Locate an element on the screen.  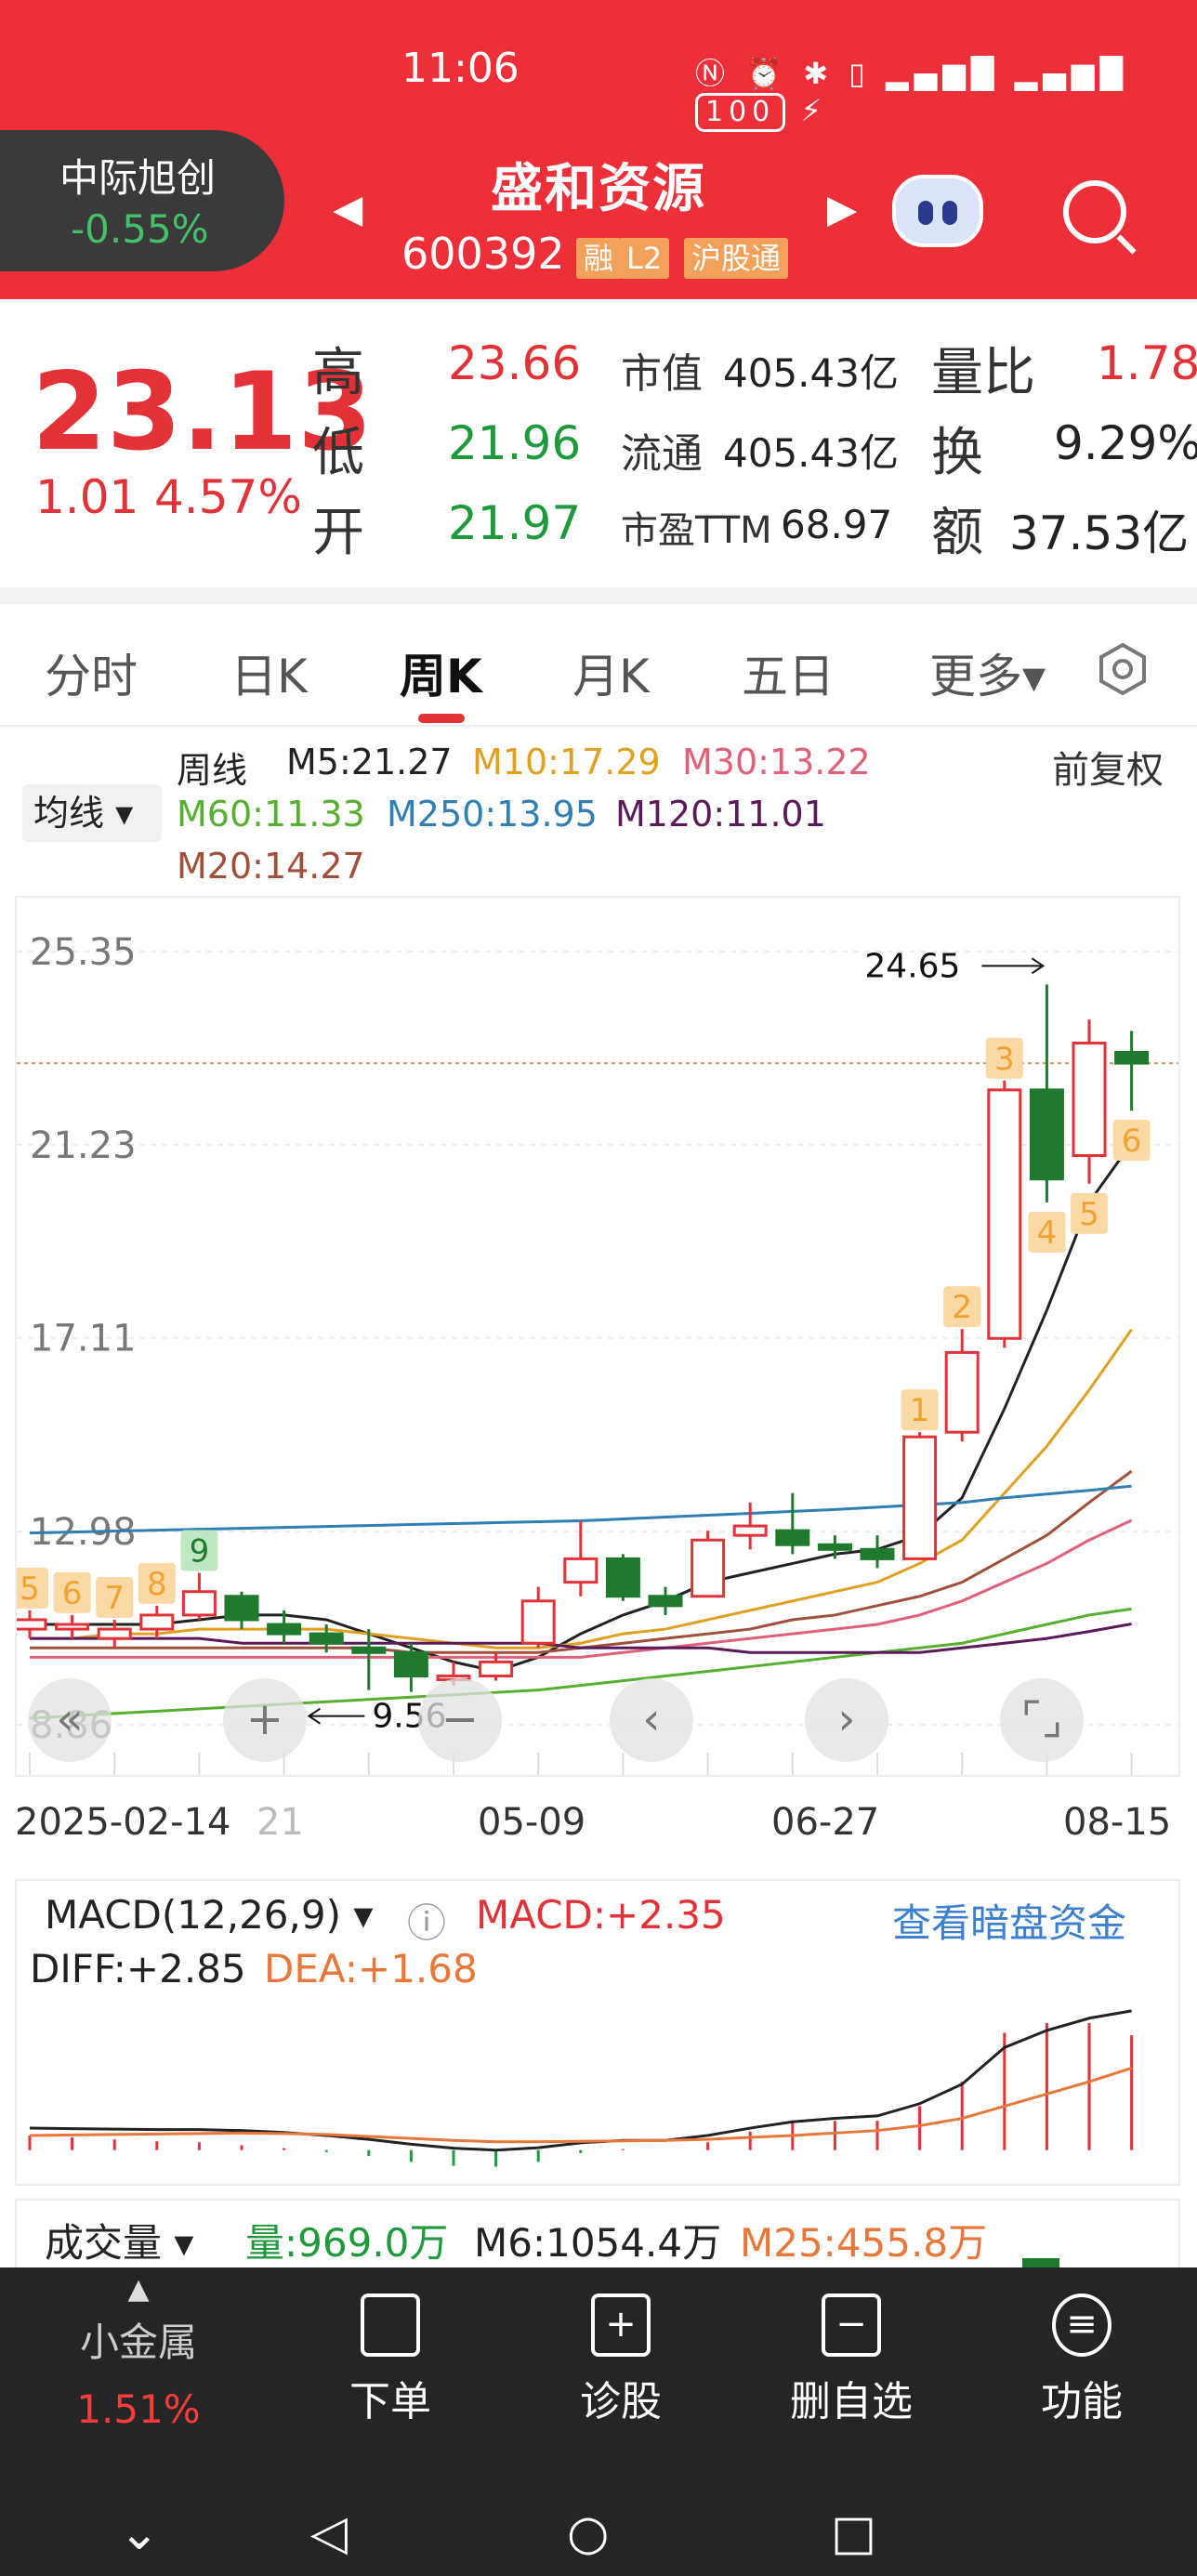
macd-selector: MACD(12,26,9) ▾ is located at coordinates (209, 1915).